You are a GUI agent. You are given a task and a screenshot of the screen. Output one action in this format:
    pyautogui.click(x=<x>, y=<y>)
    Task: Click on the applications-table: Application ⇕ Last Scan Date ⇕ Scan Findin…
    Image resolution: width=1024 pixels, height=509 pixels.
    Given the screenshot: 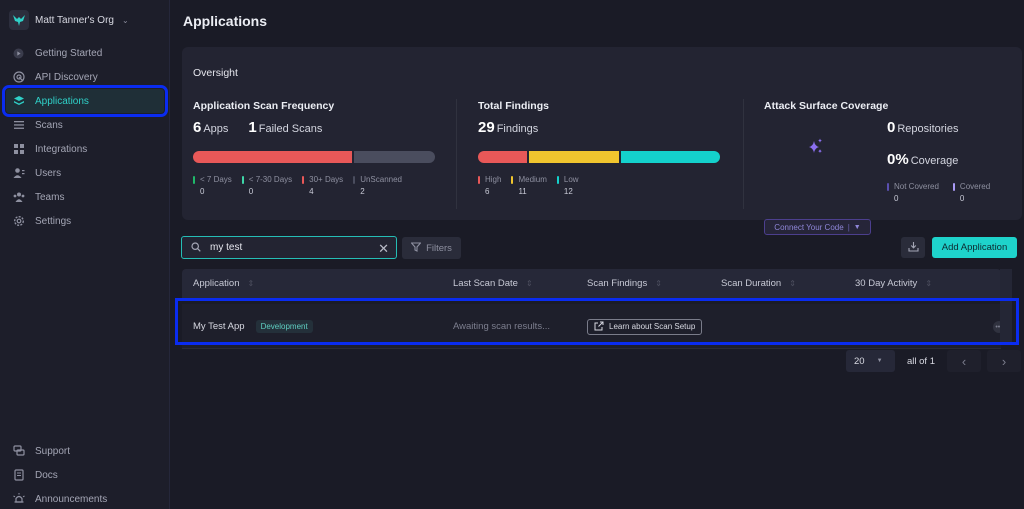 What is the action you would take?
    pyautogui.click(x=593, y=309)
    